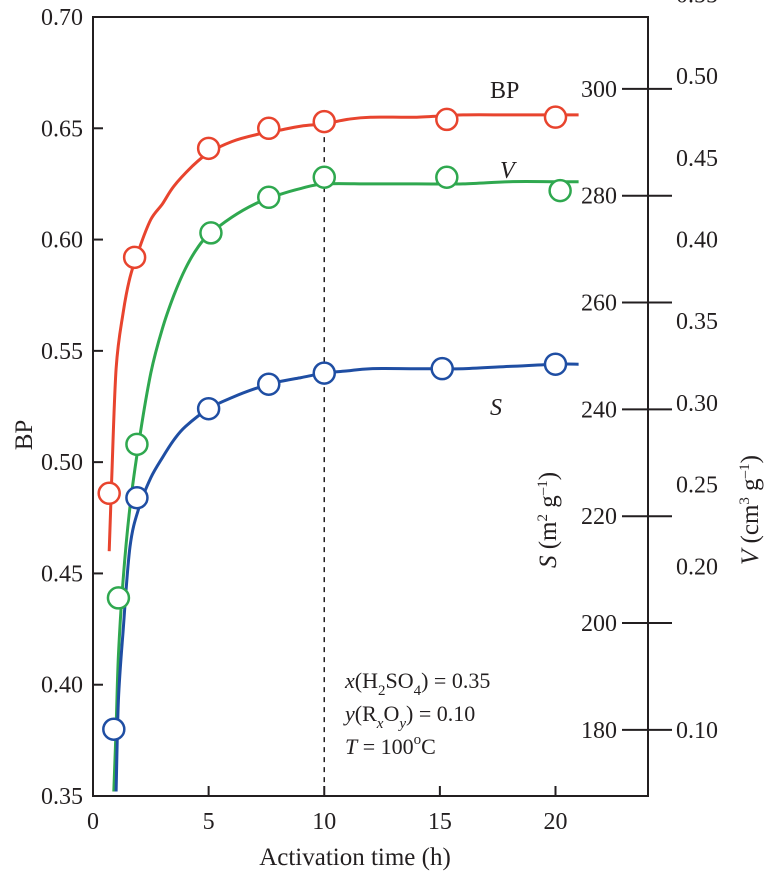  What do you see at coordinates (697, 404) in the screenshot?
I see `v-tick-label-3: 0.30` at bounding box center [697, 404].